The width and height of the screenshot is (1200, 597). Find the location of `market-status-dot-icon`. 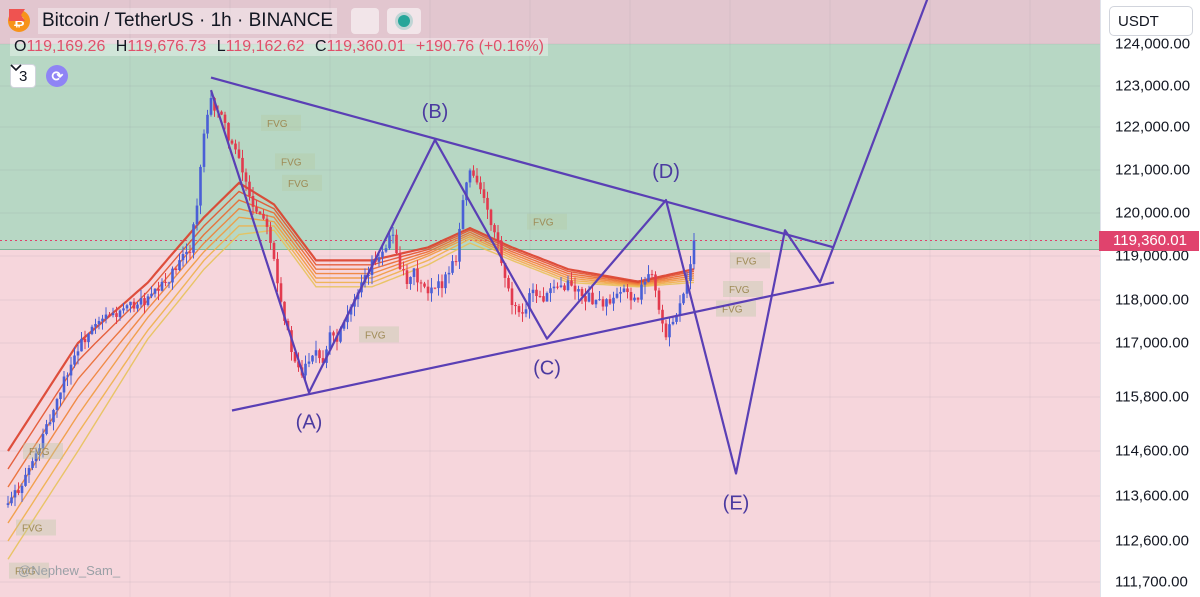

market-status-dot-icon is located at coordinates (404, 21).